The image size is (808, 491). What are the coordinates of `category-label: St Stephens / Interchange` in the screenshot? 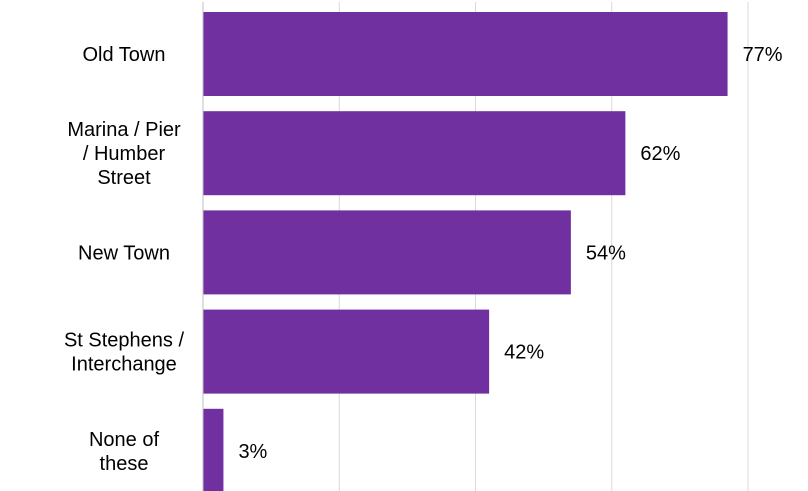 It's located at (124, 353).